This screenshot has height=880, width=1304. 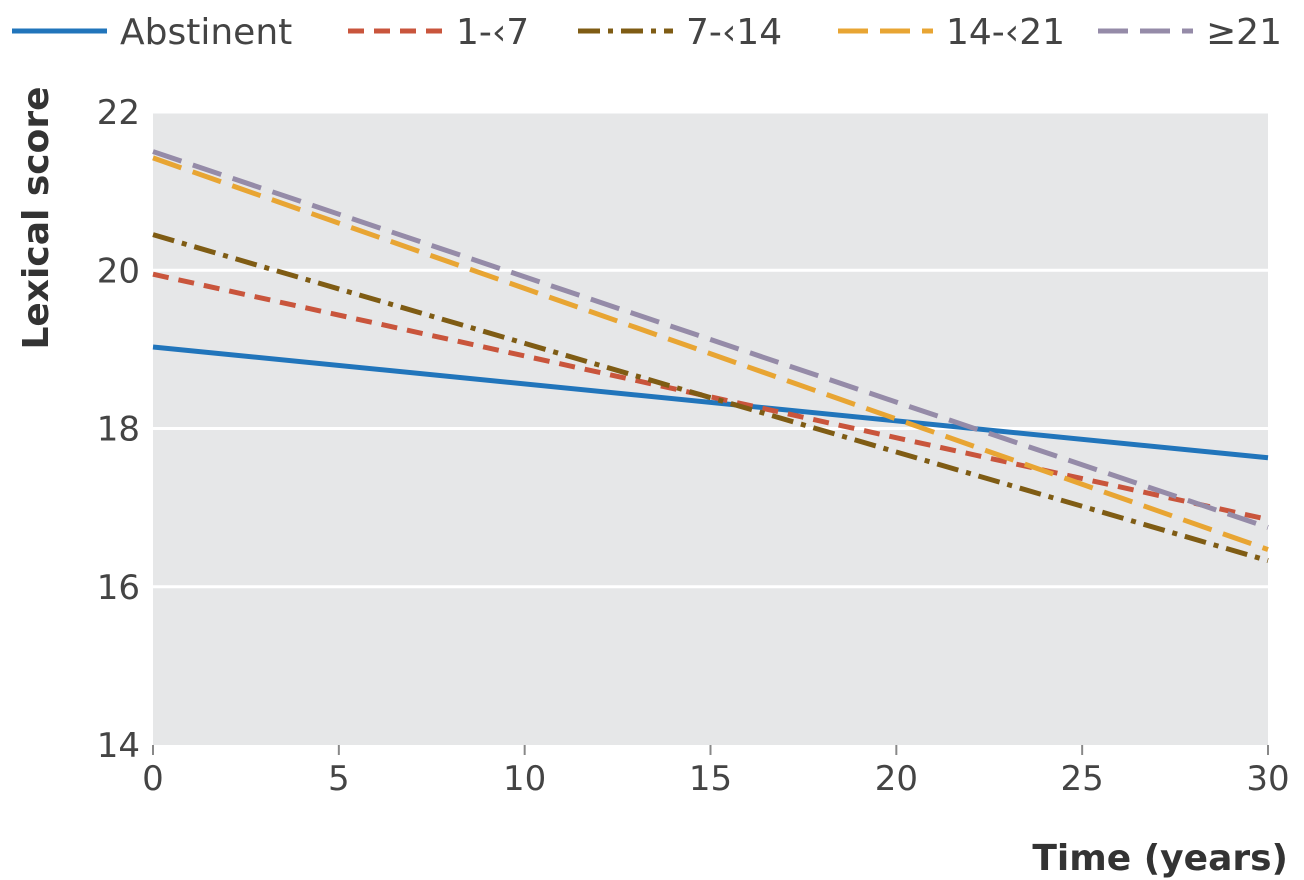 What do you see at coordinates (647, 32) in the screenshot?
I see `legend: Abstinent 1-‹7 7-‹14 14-‹21 ≥21` at bounding box center [647, 32].